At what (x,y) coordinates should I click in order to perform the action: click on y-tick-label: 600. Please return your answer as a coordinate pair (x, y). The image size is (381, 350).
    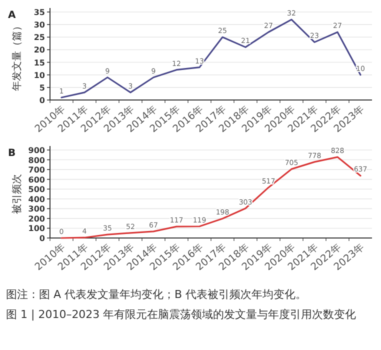
    Looking at the image, I should click on (37, 179).